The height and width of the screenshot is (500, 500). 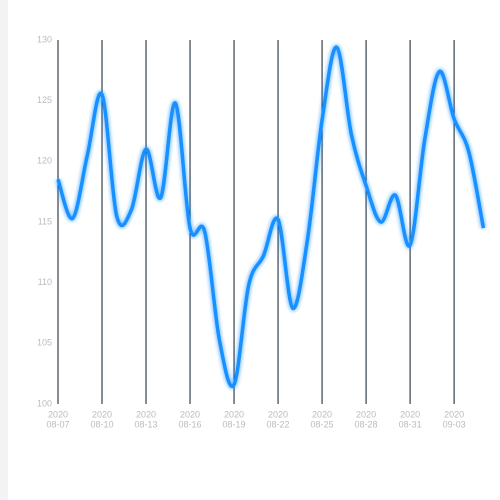 I want to click on x-tick-label: 08-07, so click(x=57, y=424).